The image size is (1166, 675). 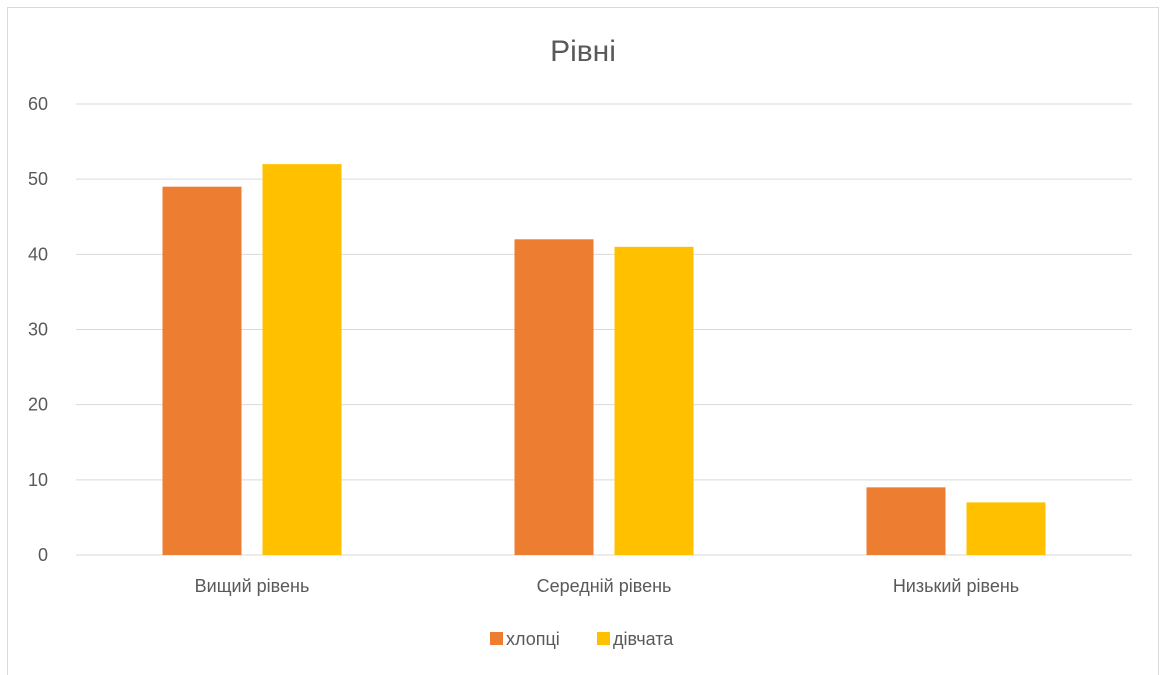 What do you see at coordinates (202, 370) in the screenshot?
I see `bar-хлопці-0` at bounding box center [202, 370].